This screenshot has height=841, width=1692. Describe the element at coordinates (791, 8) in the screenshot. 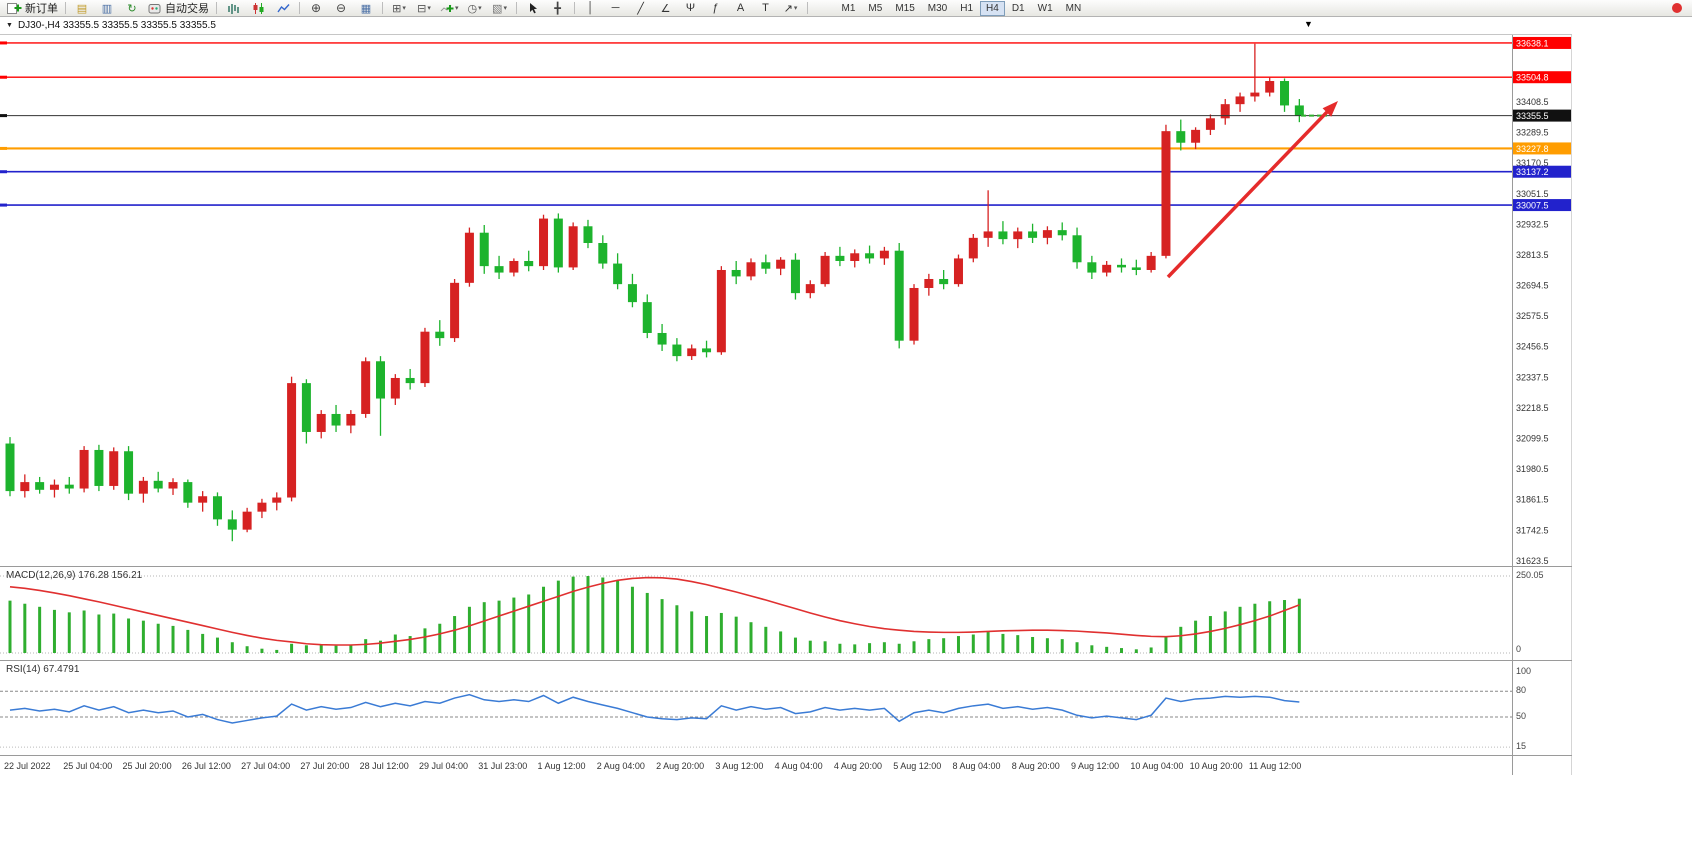

I see `arrows-button: ↗ ▾` at that location.